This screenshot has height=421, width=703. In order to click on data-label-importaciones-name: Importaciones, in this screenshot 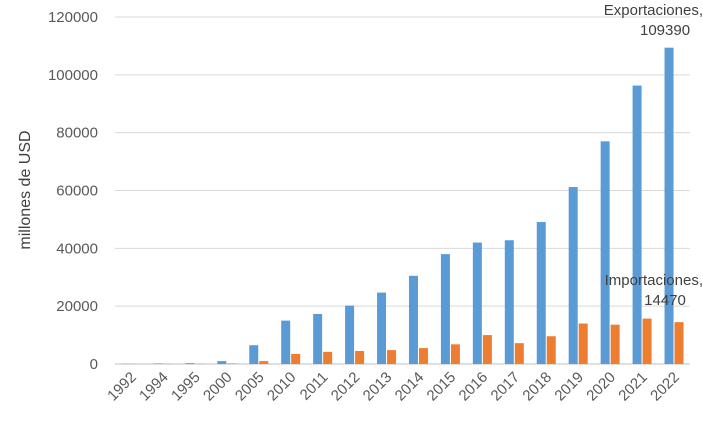, I will do `click(654, 280)`.